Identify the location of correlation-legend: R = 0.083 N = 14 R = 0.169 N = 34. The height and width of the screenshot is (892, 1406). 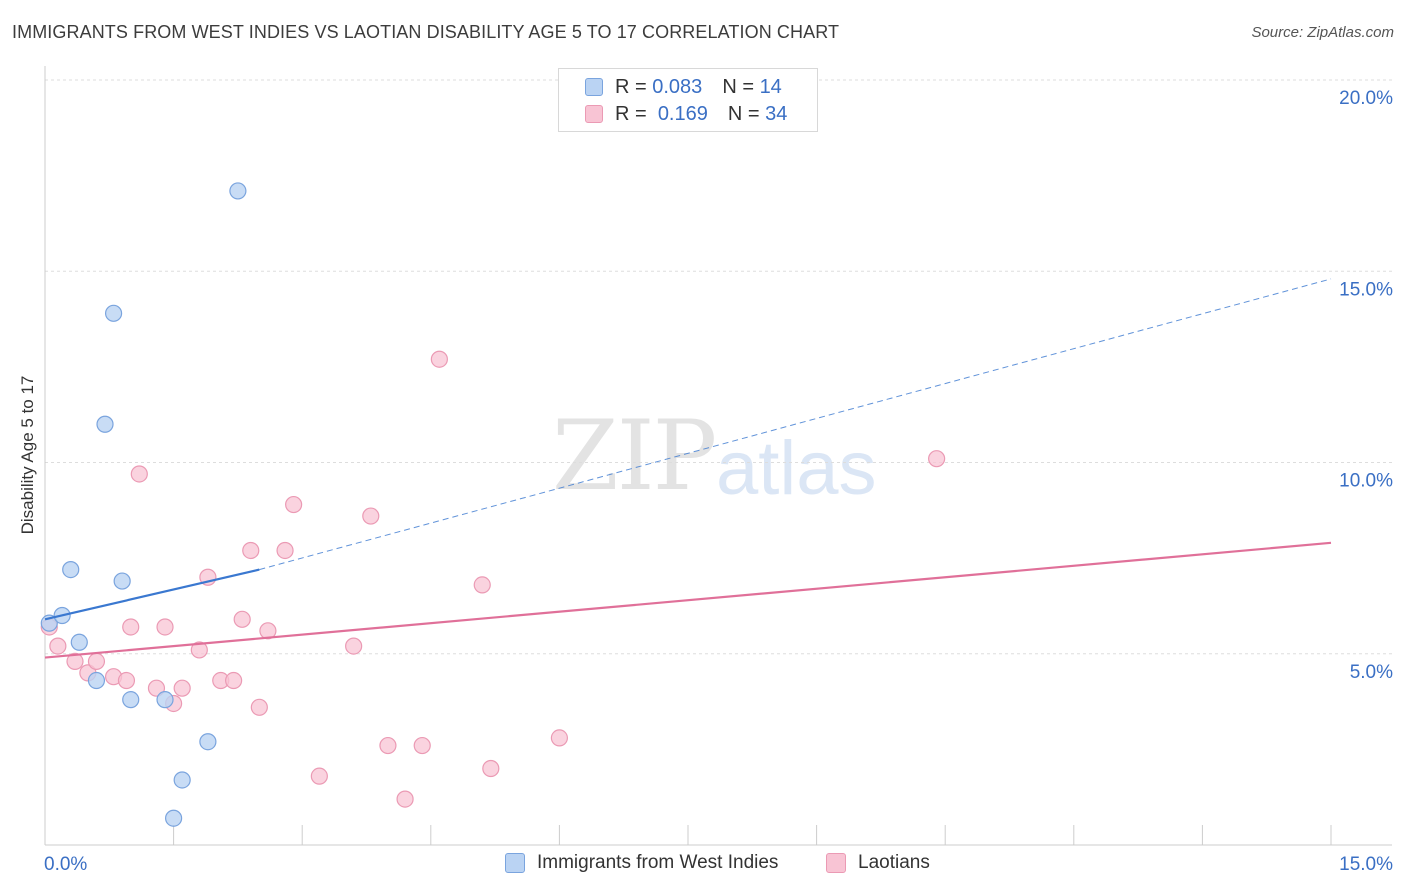
(688, 100).